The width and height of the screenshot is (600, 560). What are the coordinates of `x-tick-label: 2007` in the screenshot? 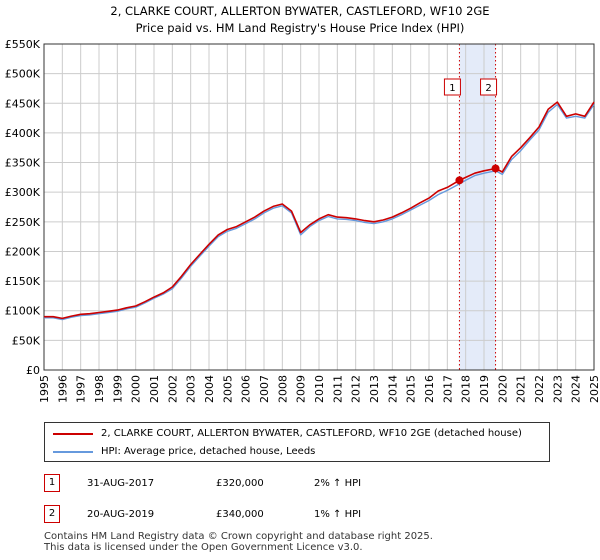 It's located at (264, 389).